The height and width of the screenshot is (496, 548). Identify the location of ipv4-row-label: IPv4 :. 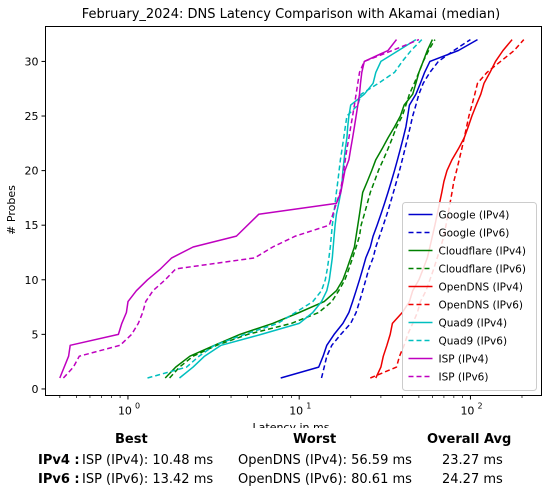
(59, 460).